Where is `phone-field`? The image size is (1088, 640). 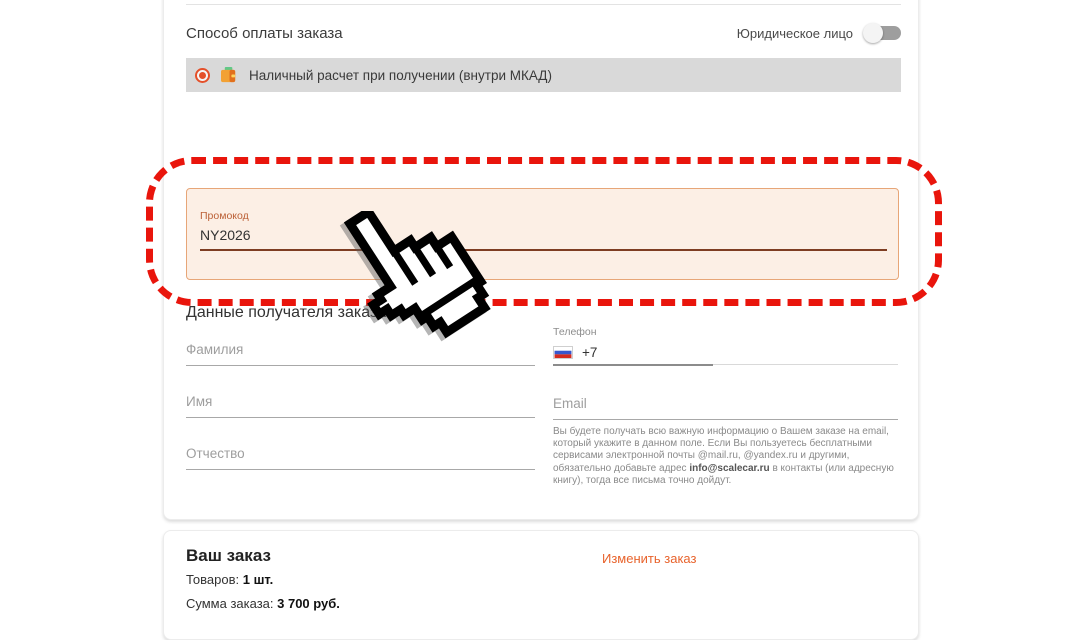
phone-field is located at coordinates (725, 352).